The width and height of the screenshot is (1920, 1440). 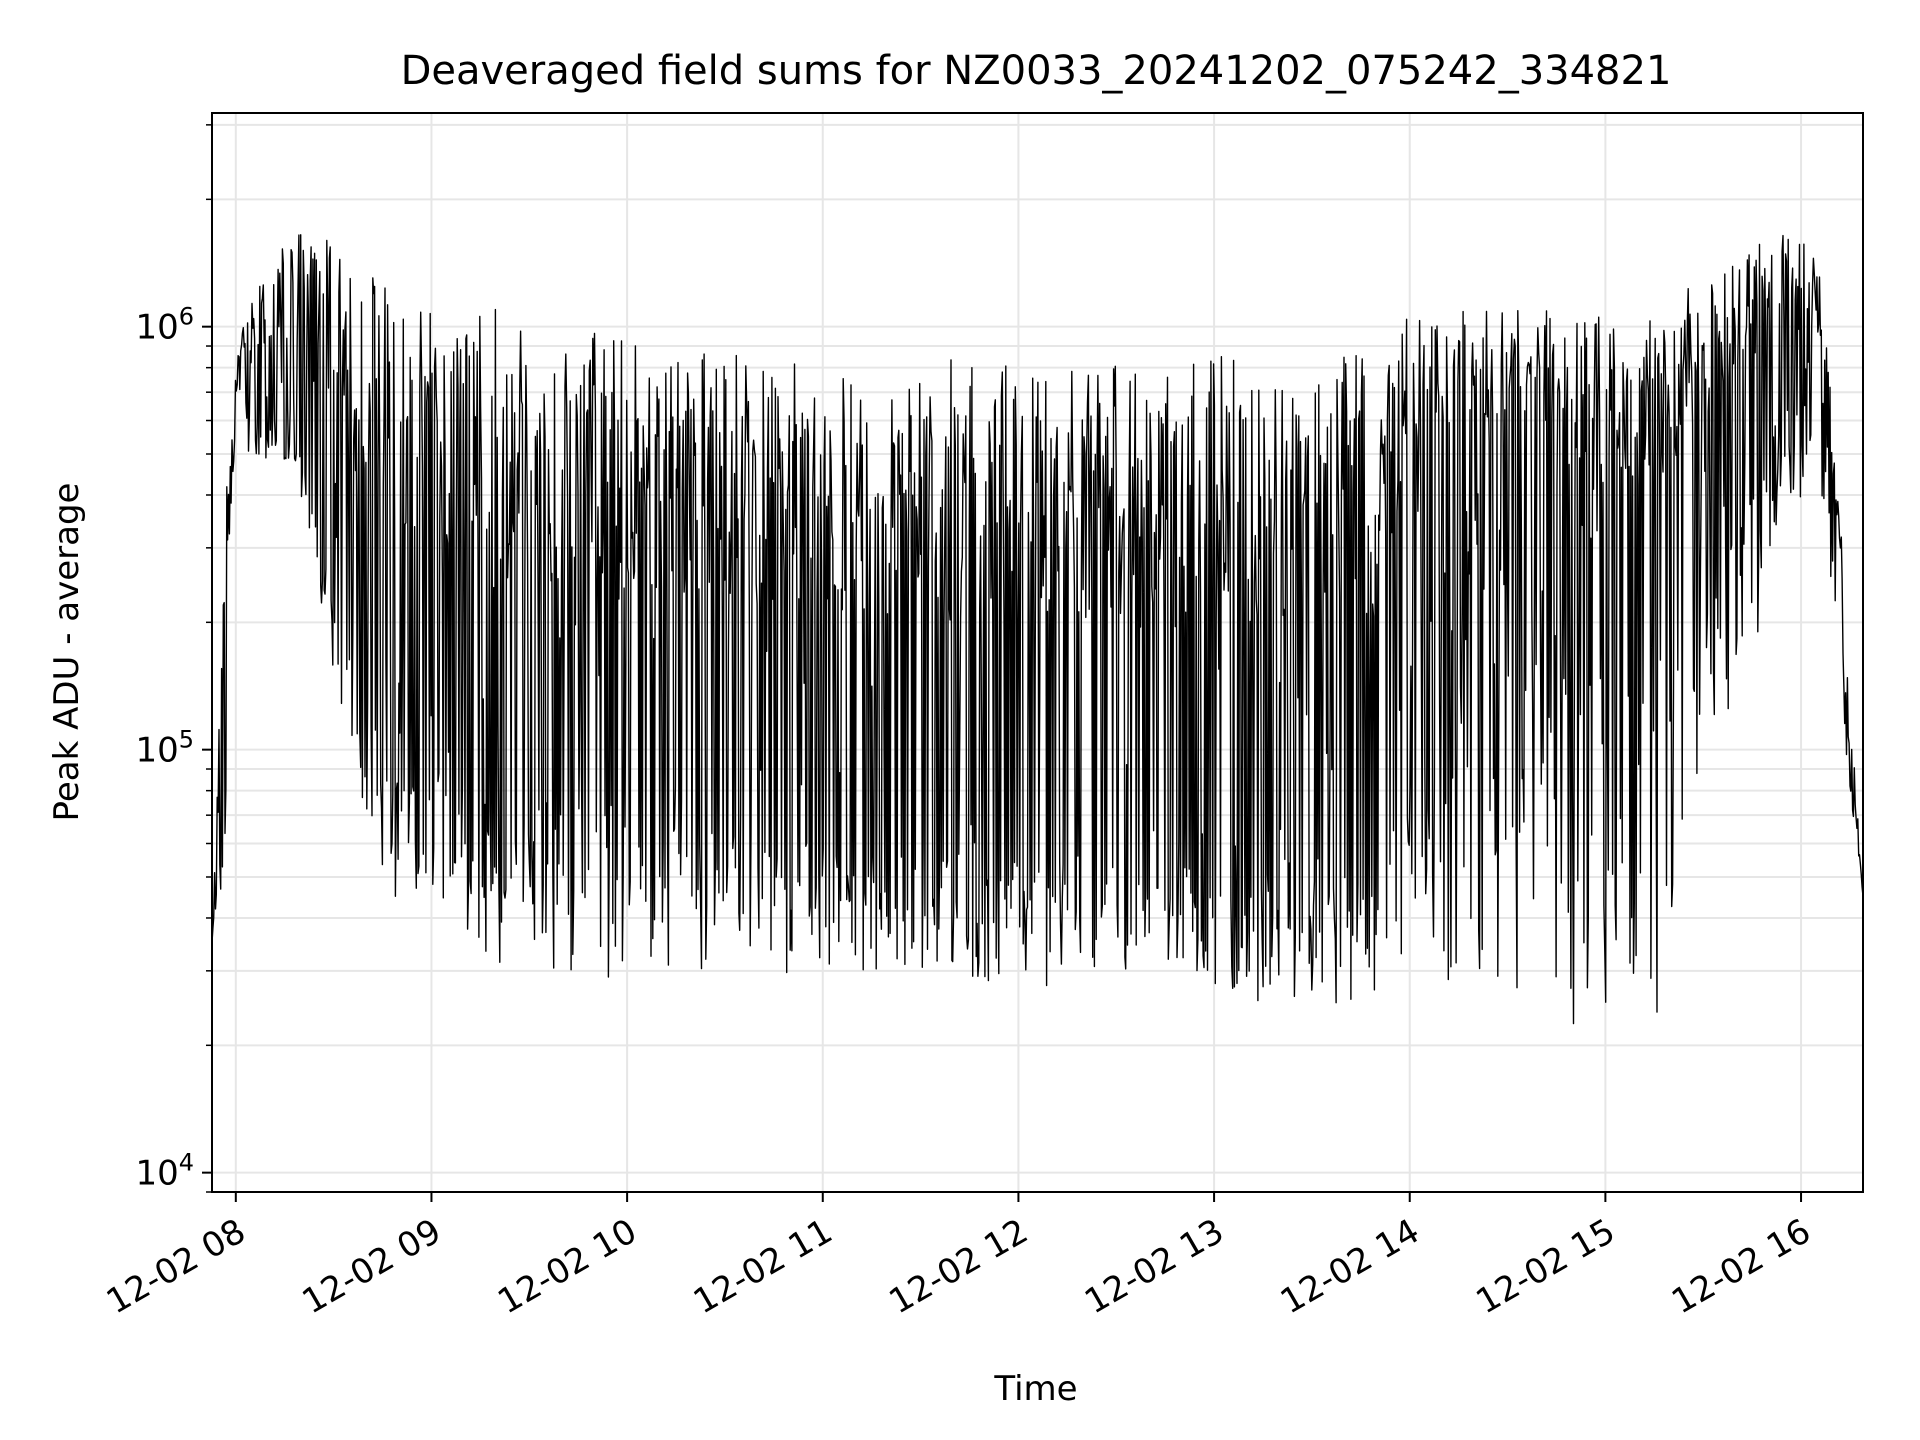 What do you see at coordinates (67, 652) in the screenshot?
I see `y-axis-label: Peak ADU - average` at bounding box center [67, 652].